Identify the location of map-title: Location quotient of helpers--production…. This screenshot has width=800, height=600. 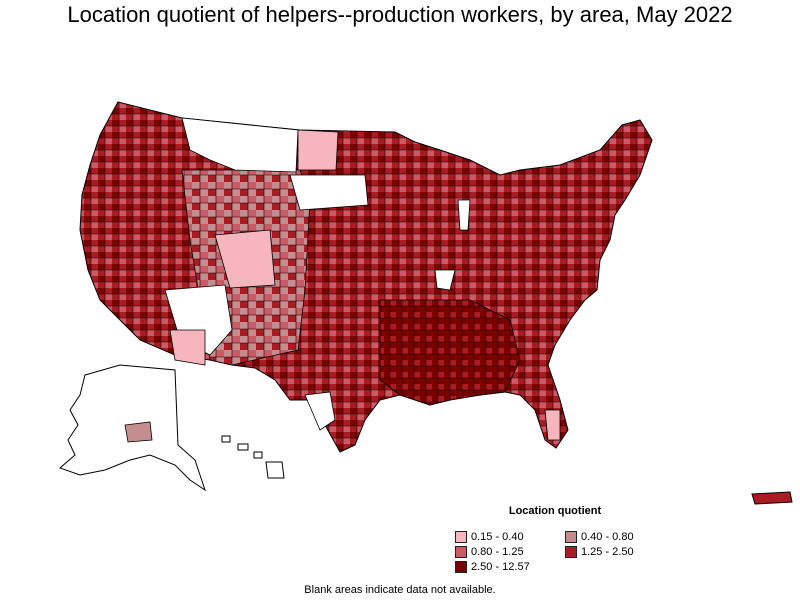
(400, 14).